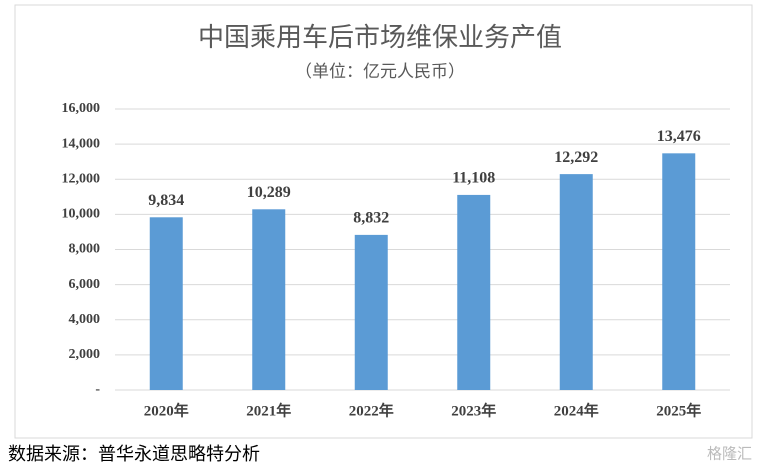 This screenshot has height=474, width=760. I want to click on x-tick-label: 2020年, so click(166, 410).